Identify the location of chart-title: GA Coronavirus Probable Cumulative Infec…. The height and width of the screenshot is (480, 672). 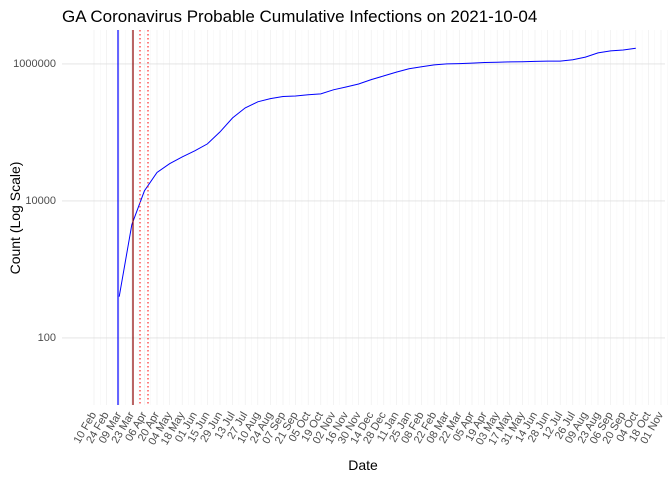
(299, 16).